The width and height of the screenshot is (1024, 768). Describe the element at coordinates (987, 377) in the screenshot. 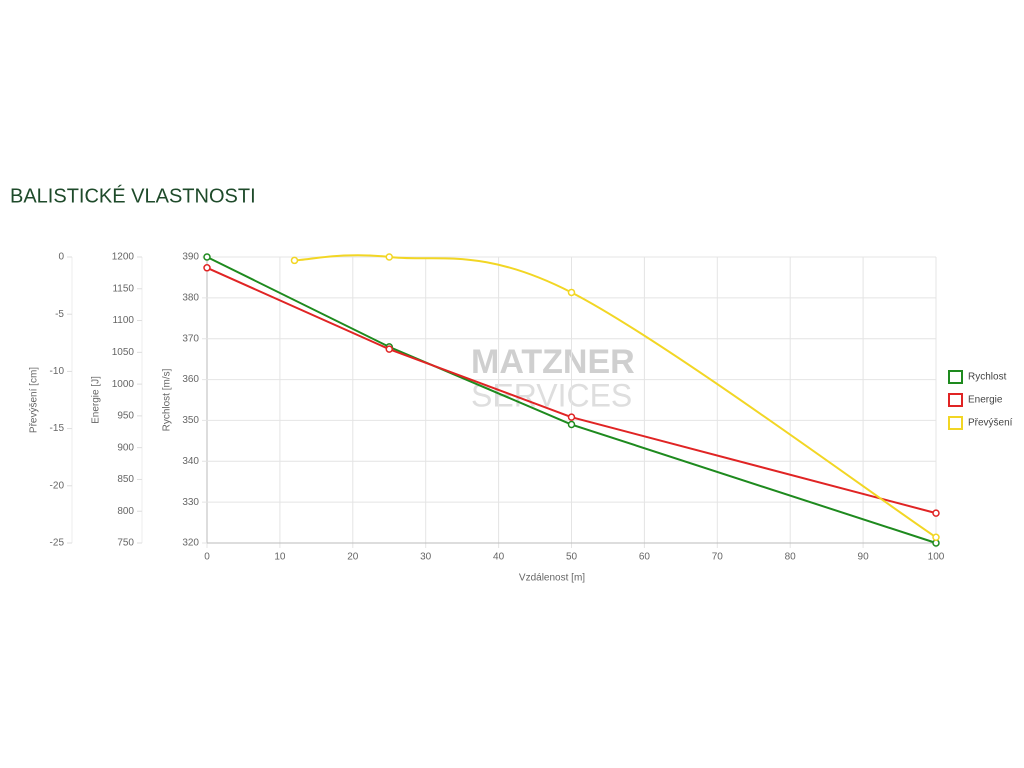

I see `legend-label: Rychlost` at that location.